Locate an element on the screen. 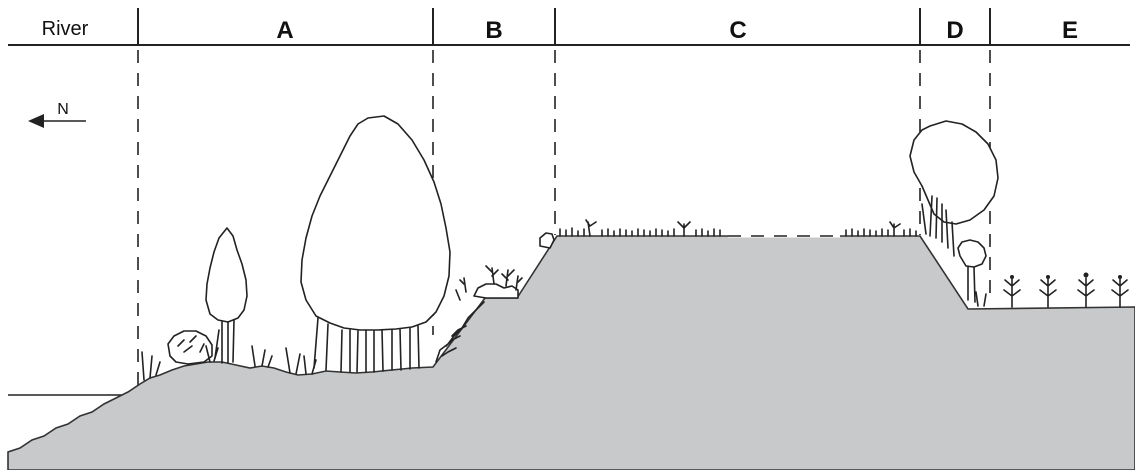  zone-c-grass is located at coordinates (738, 228).